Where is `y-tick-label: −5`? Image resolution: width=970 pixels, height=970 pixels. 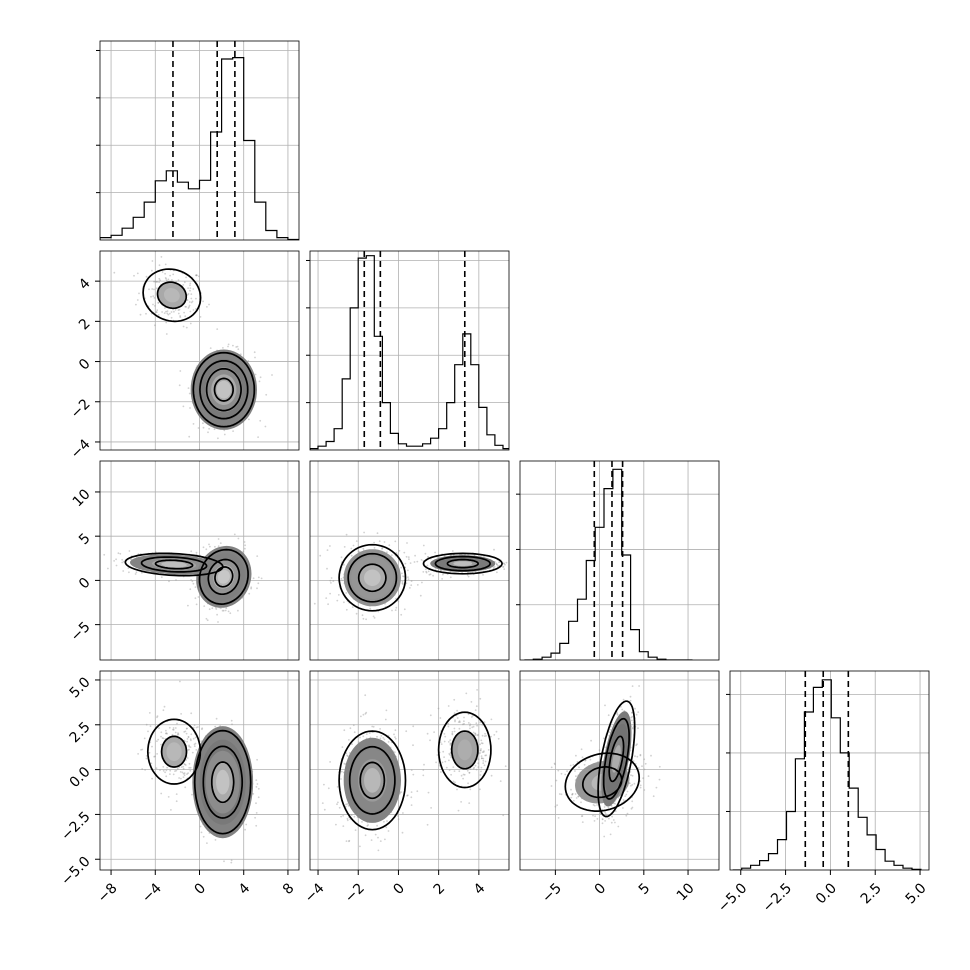
y-tick-label: −5 is located at coordinates (81, 632).